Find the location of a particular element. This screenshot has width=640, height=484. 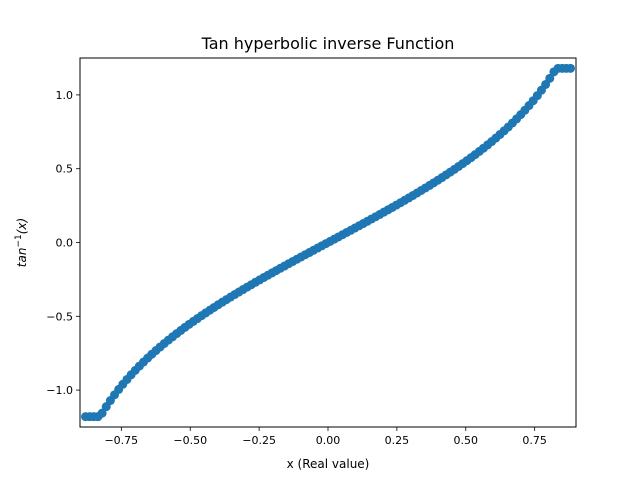

x-axis-ticks: −0.75 −0.50 −0.25 0.00 0.25 0.50 0.75 is located at coordinates (325, 437).